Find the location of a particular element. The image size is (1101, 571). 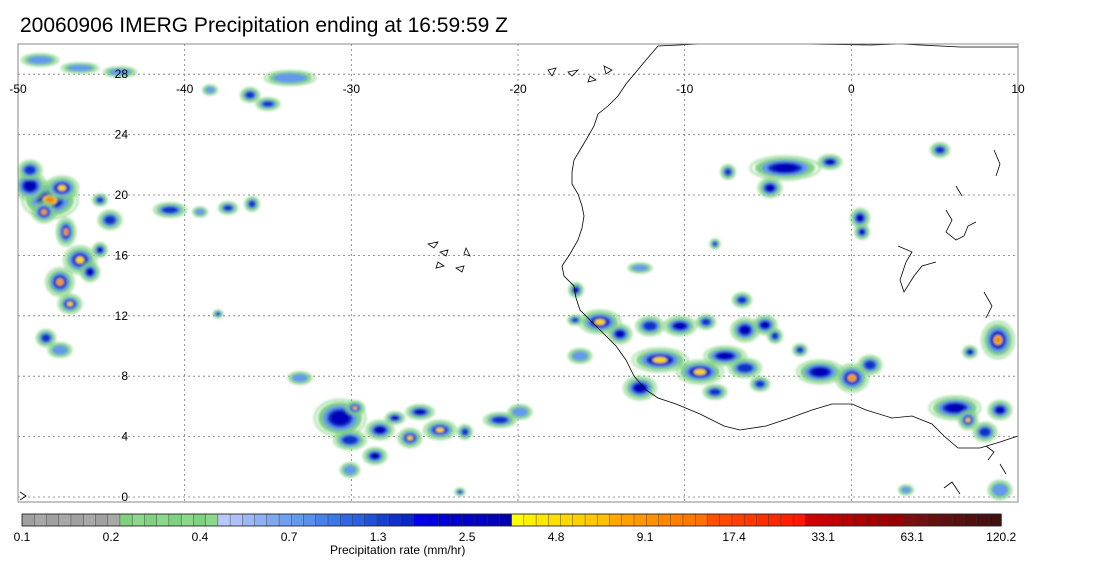

colorbar-label: Precipitation rate (mm/hr) is located at coordinates (398, 550).